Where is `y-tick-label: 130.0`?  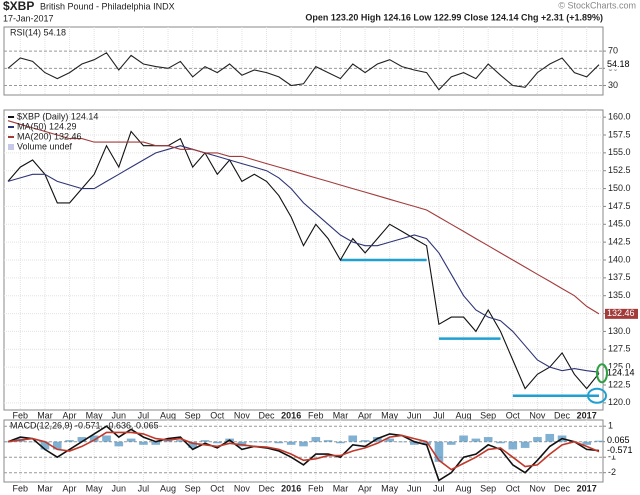 y-tick-label: 130.0 is located at coordinates (619, 331).